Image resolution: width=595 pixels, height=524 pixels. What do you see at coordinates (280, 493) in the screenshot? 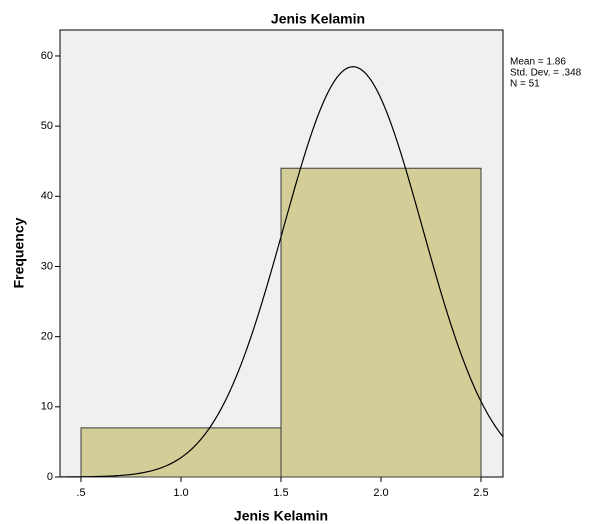
I see `x-tick-label: 1.5` at bounding box center [280, 493].